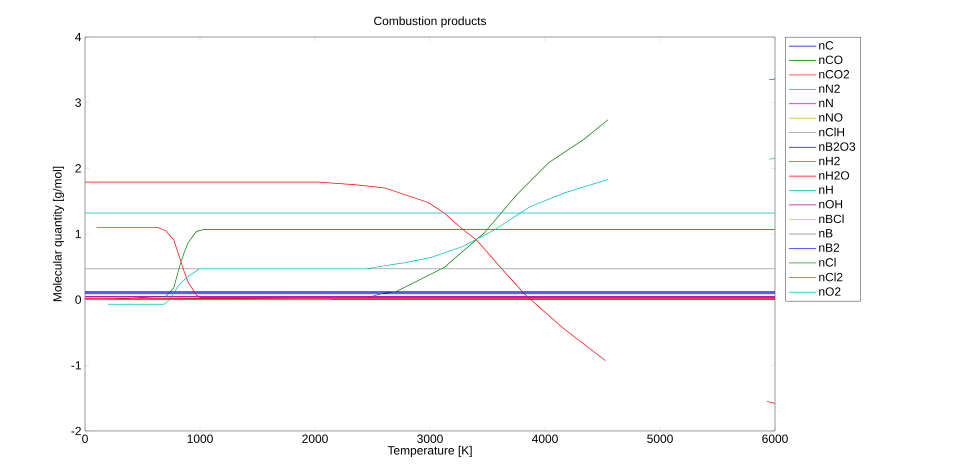 The width and height of the screenshot is (970, 474). I want to click on x-tick-label: 3000, so click(430, 438).